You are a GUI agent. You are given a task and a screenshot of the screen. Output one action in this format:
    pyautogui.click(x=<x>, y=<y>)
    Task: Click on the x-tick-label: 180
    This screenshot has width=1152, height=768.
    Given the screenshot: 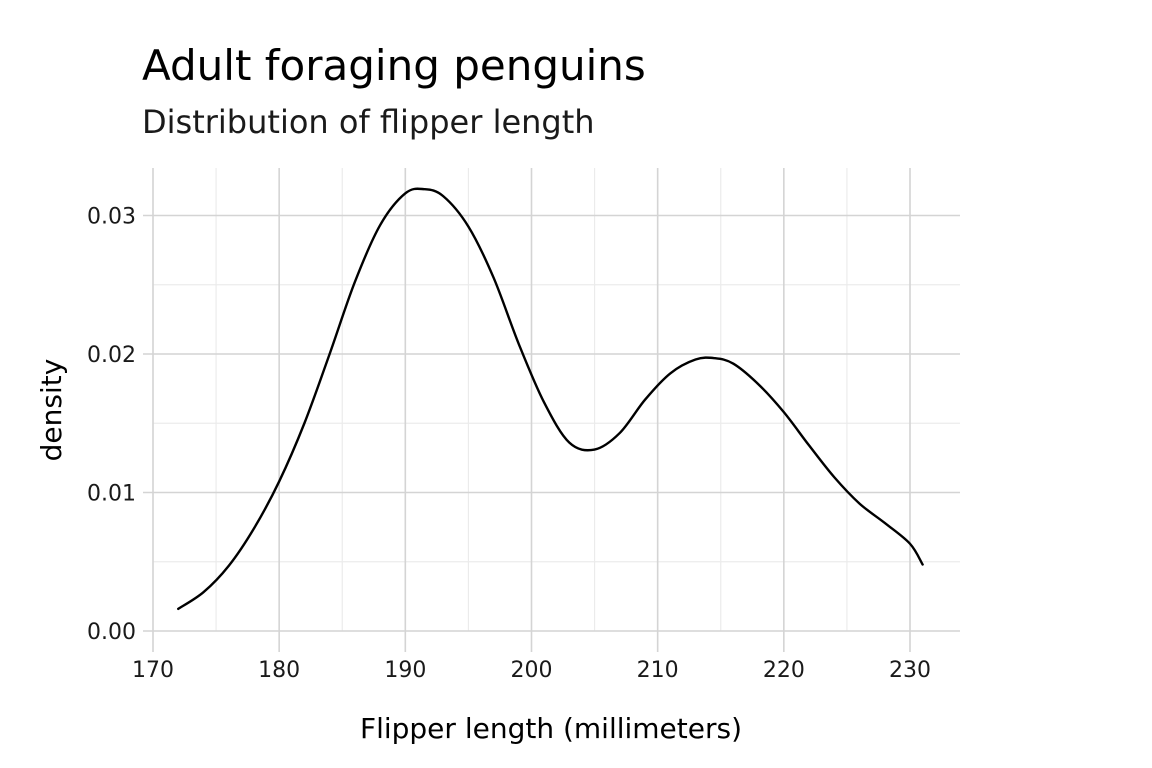 What is the action you would take?
    pyautogui.click(x=279, y=670)
    